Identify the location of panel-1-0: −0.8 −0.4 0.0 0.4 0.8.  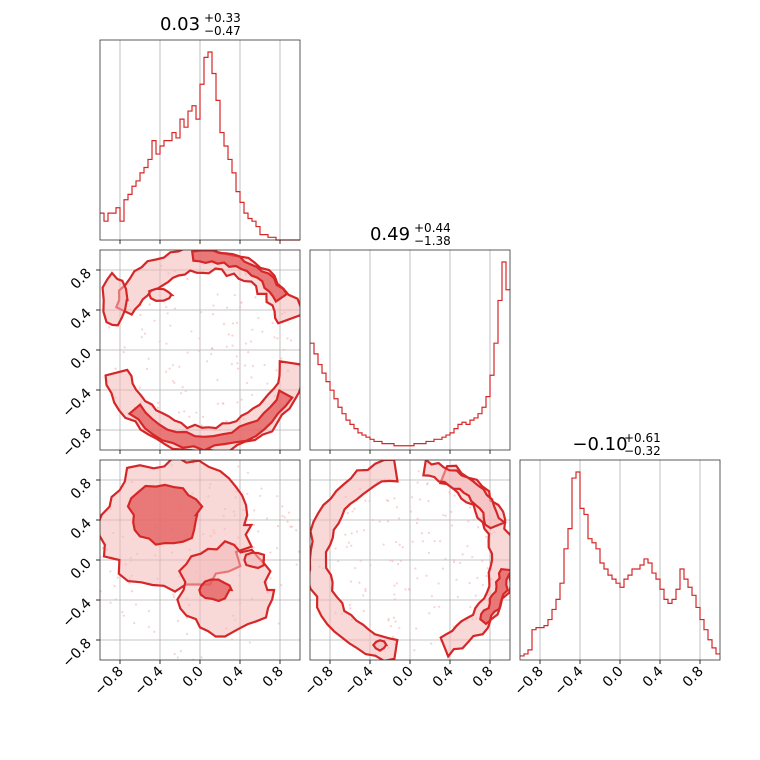
(180, 355).